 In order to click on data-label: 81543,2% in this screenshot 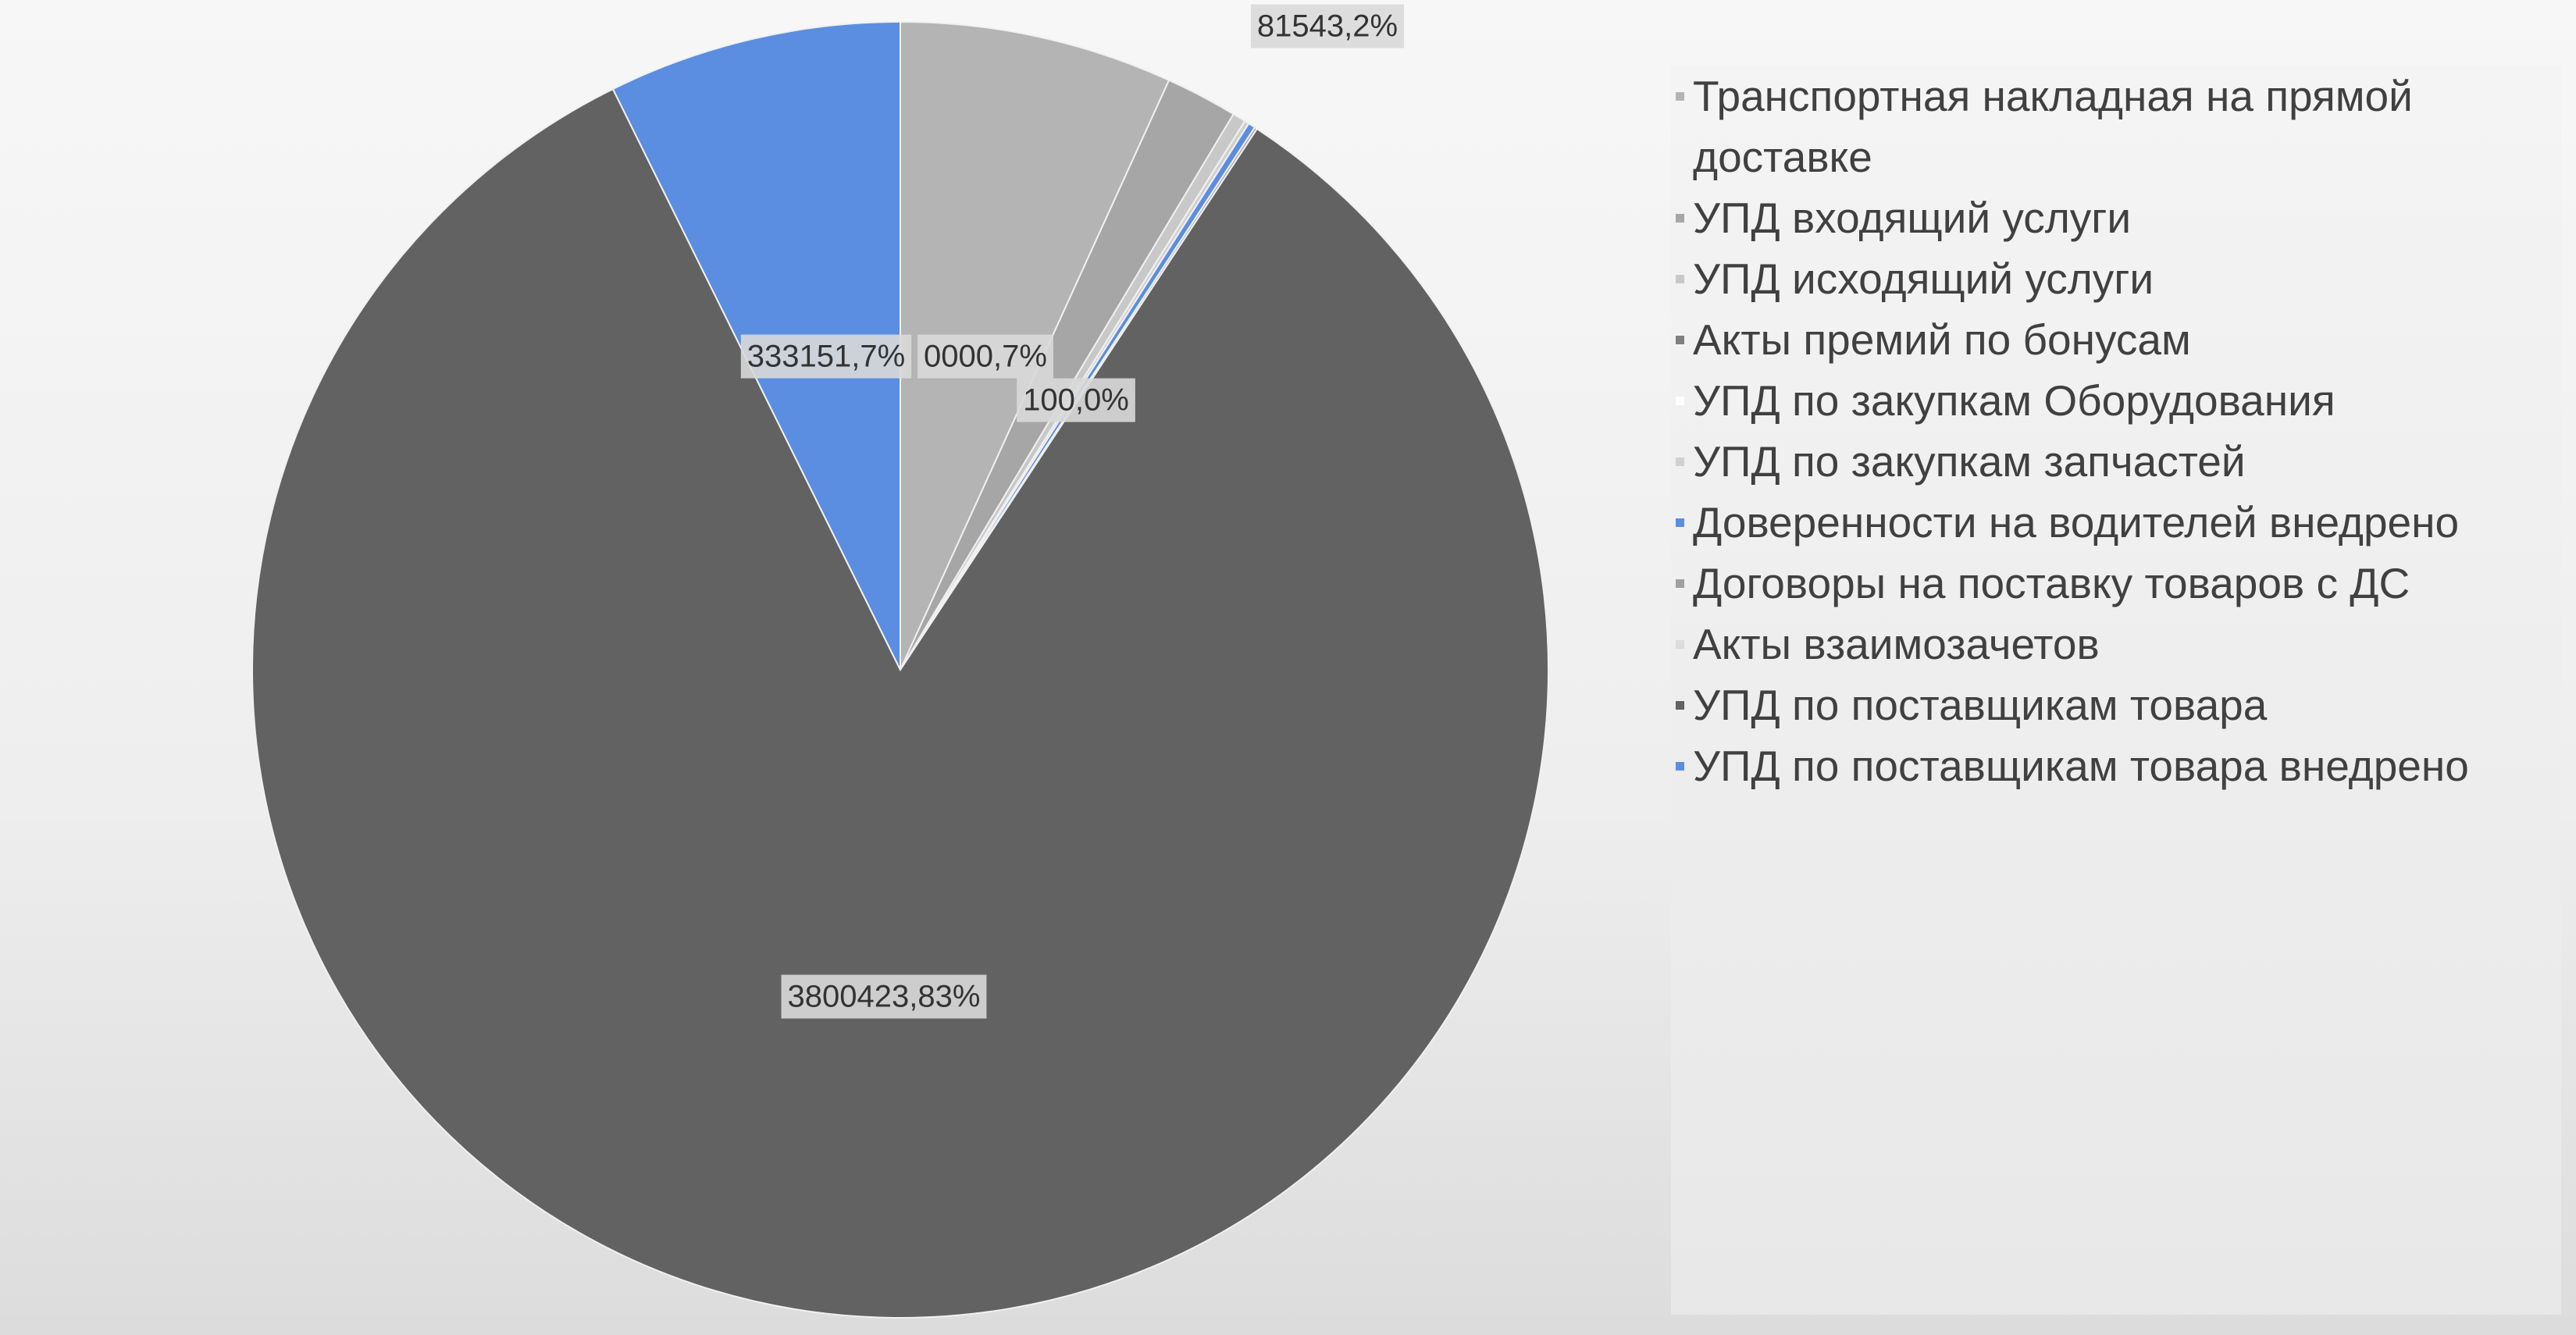, I will do `click(1328, 27)`.